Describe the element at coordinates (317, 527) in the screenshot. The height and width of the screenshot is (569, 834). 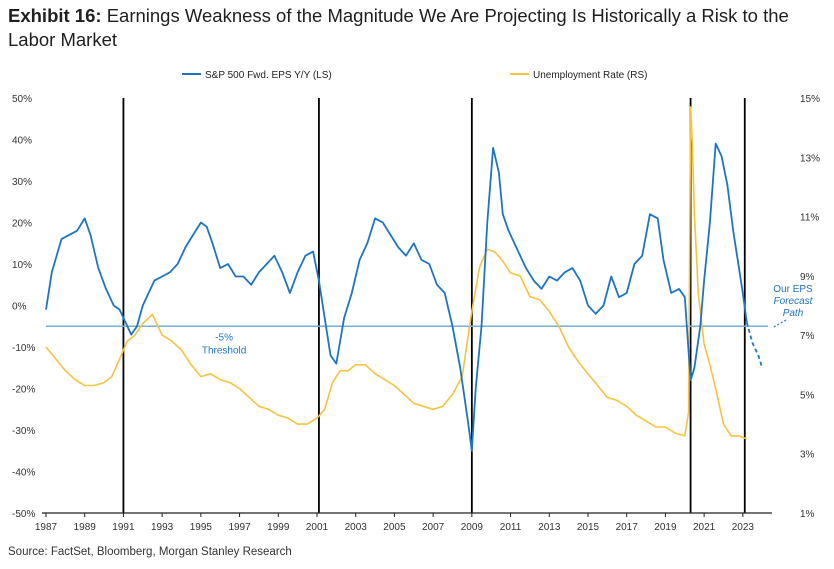
I see `x-tick-label: 2001` at that location.